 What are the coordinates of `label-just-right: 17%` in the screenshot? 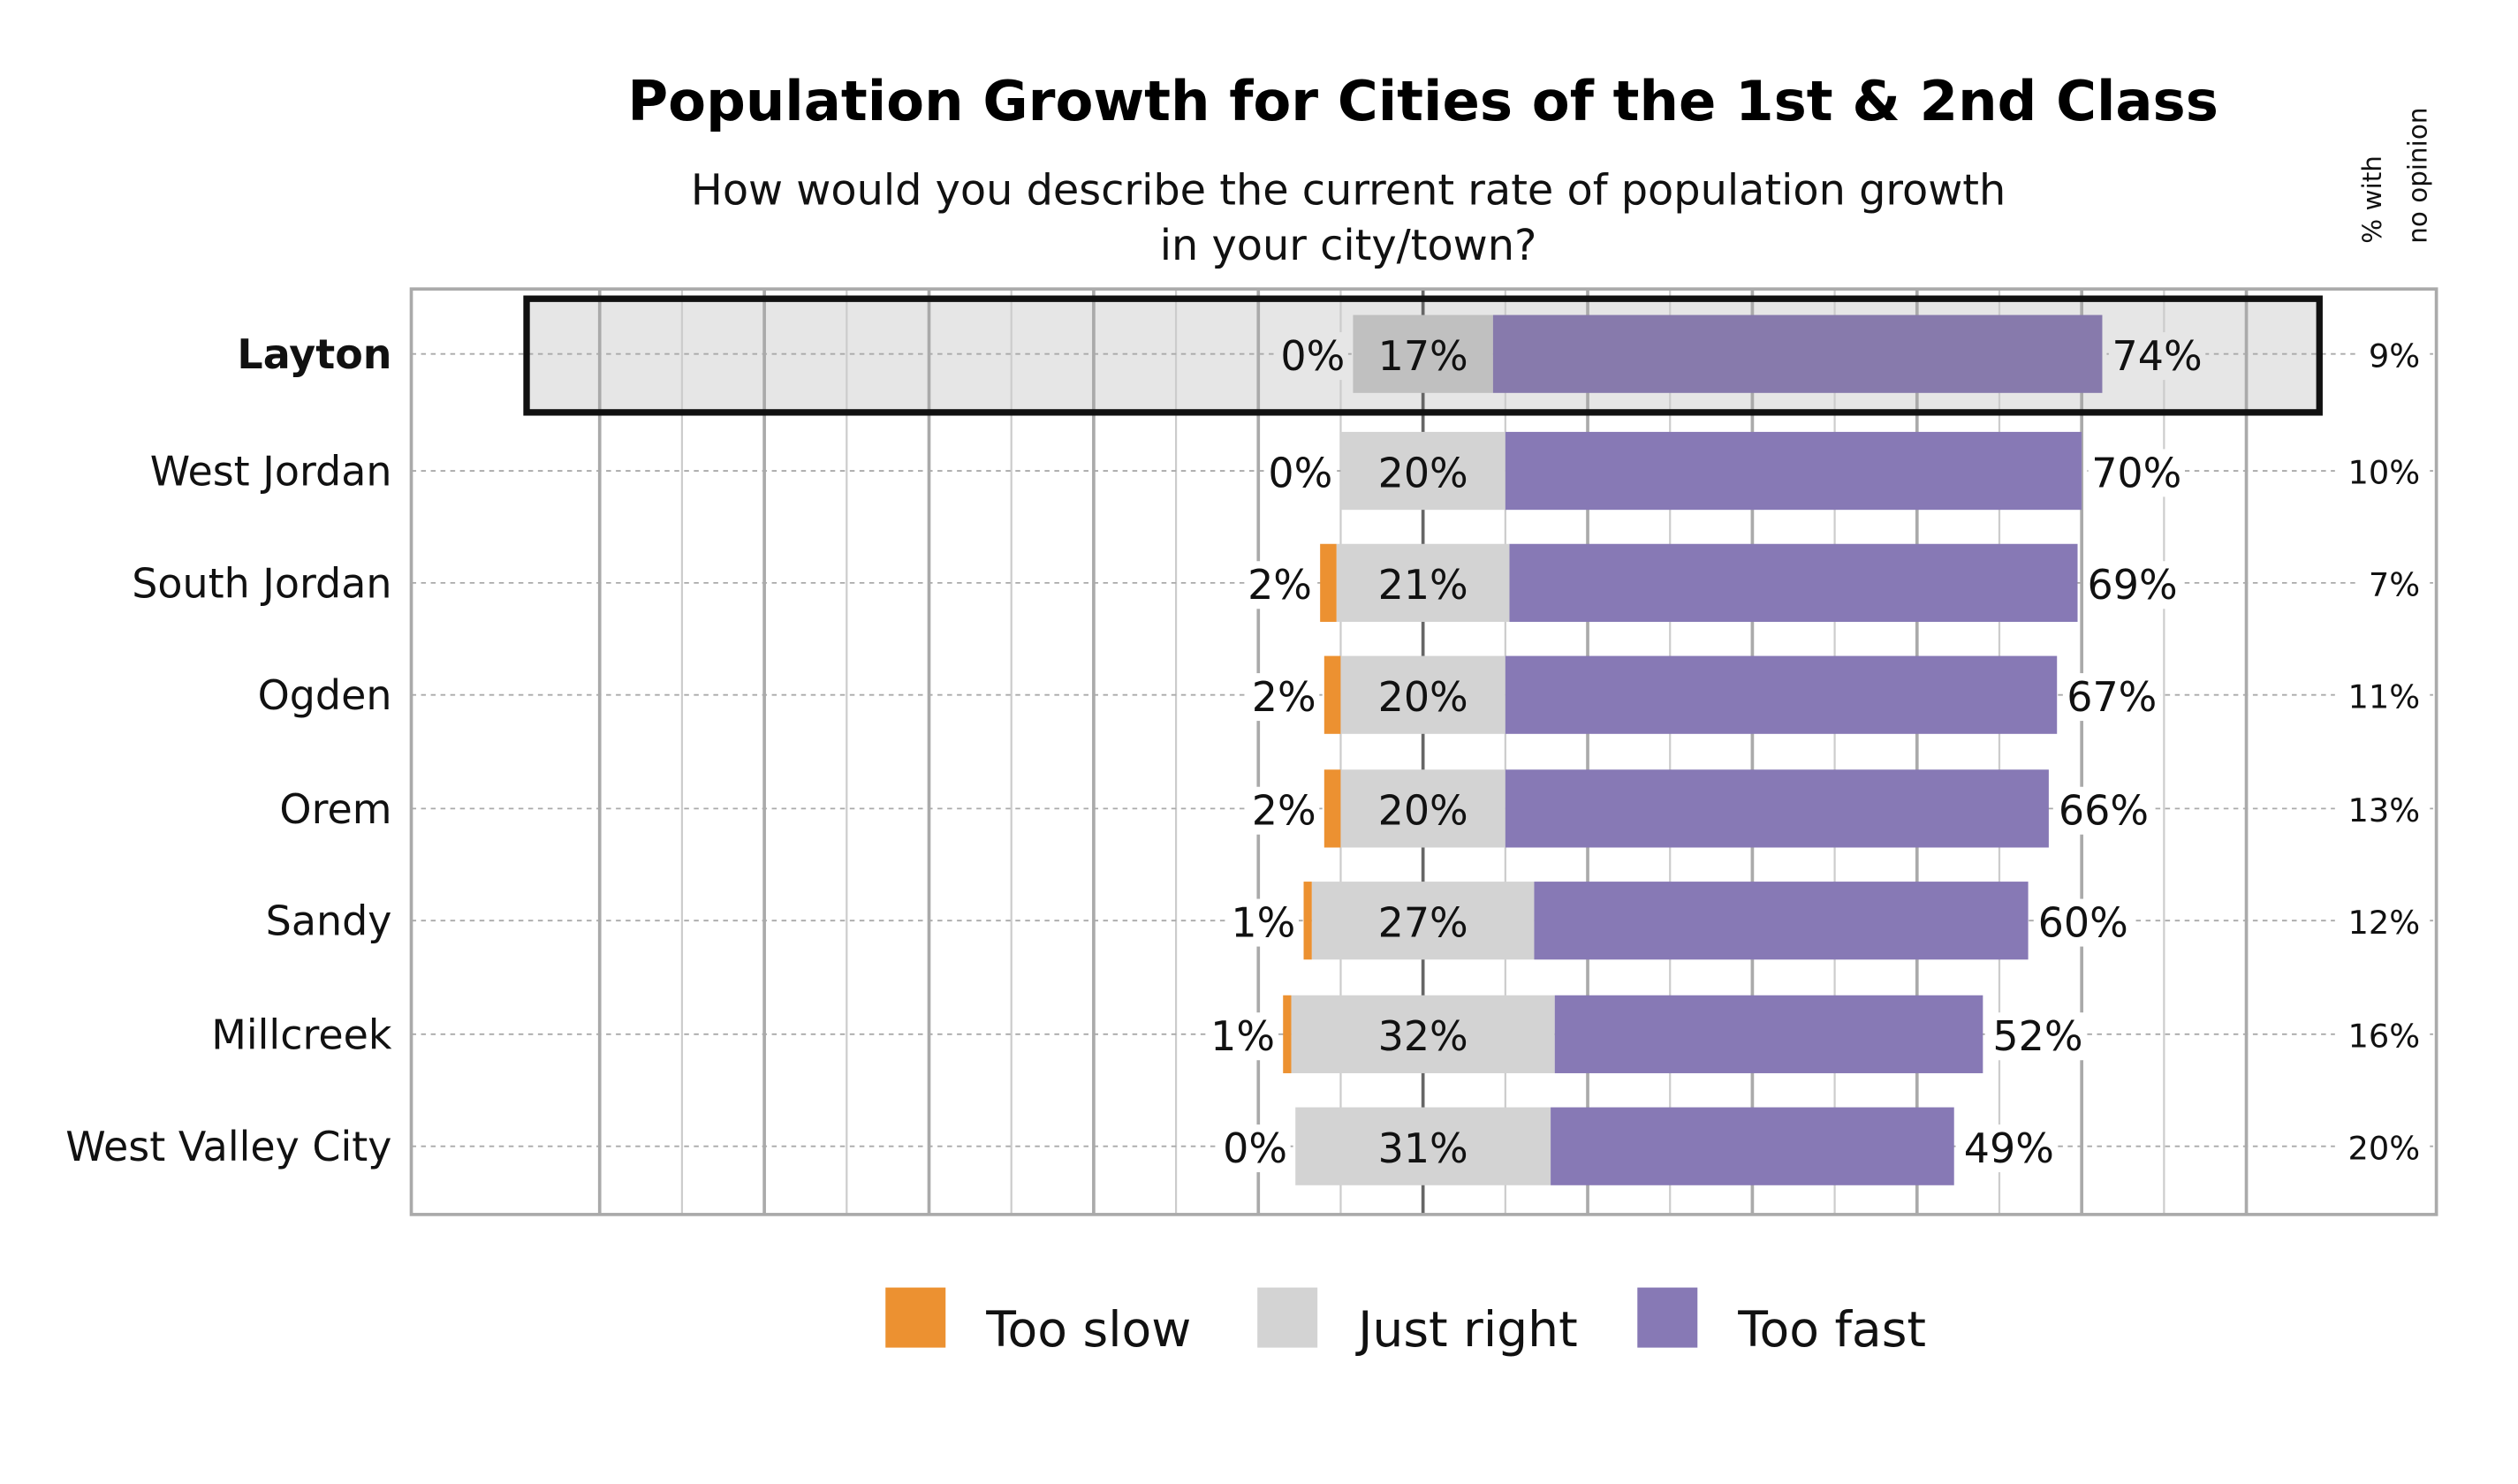 It's located at (1423, 356).